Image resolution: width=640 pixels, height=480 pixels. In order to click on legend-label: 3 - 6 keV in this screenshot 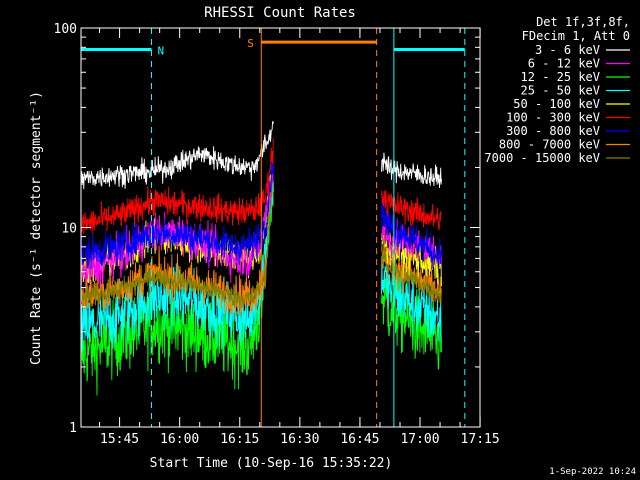, I will do `click(567, 50)`.